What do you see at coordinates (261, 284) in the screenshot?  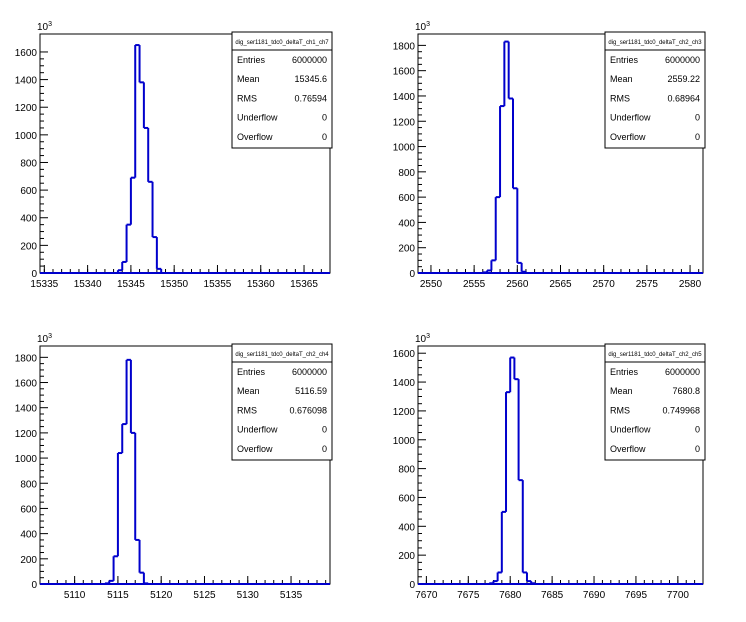 I see `x-tick-label: 15360` at bounding box center [261, 284].